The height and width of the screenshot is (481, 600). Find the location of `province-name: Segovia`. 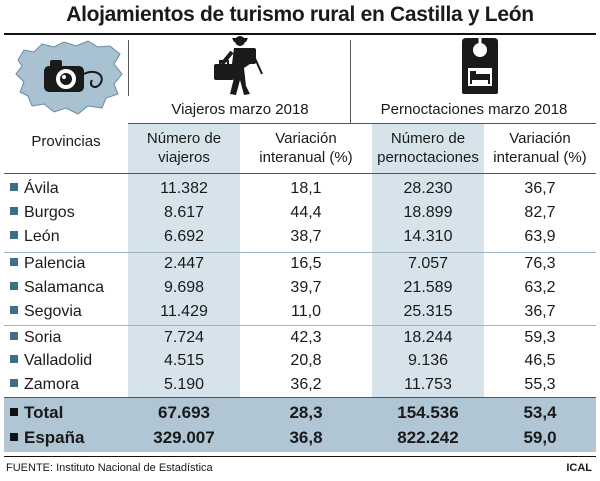

province-name: Segovia is located at coordinates (46, 312).